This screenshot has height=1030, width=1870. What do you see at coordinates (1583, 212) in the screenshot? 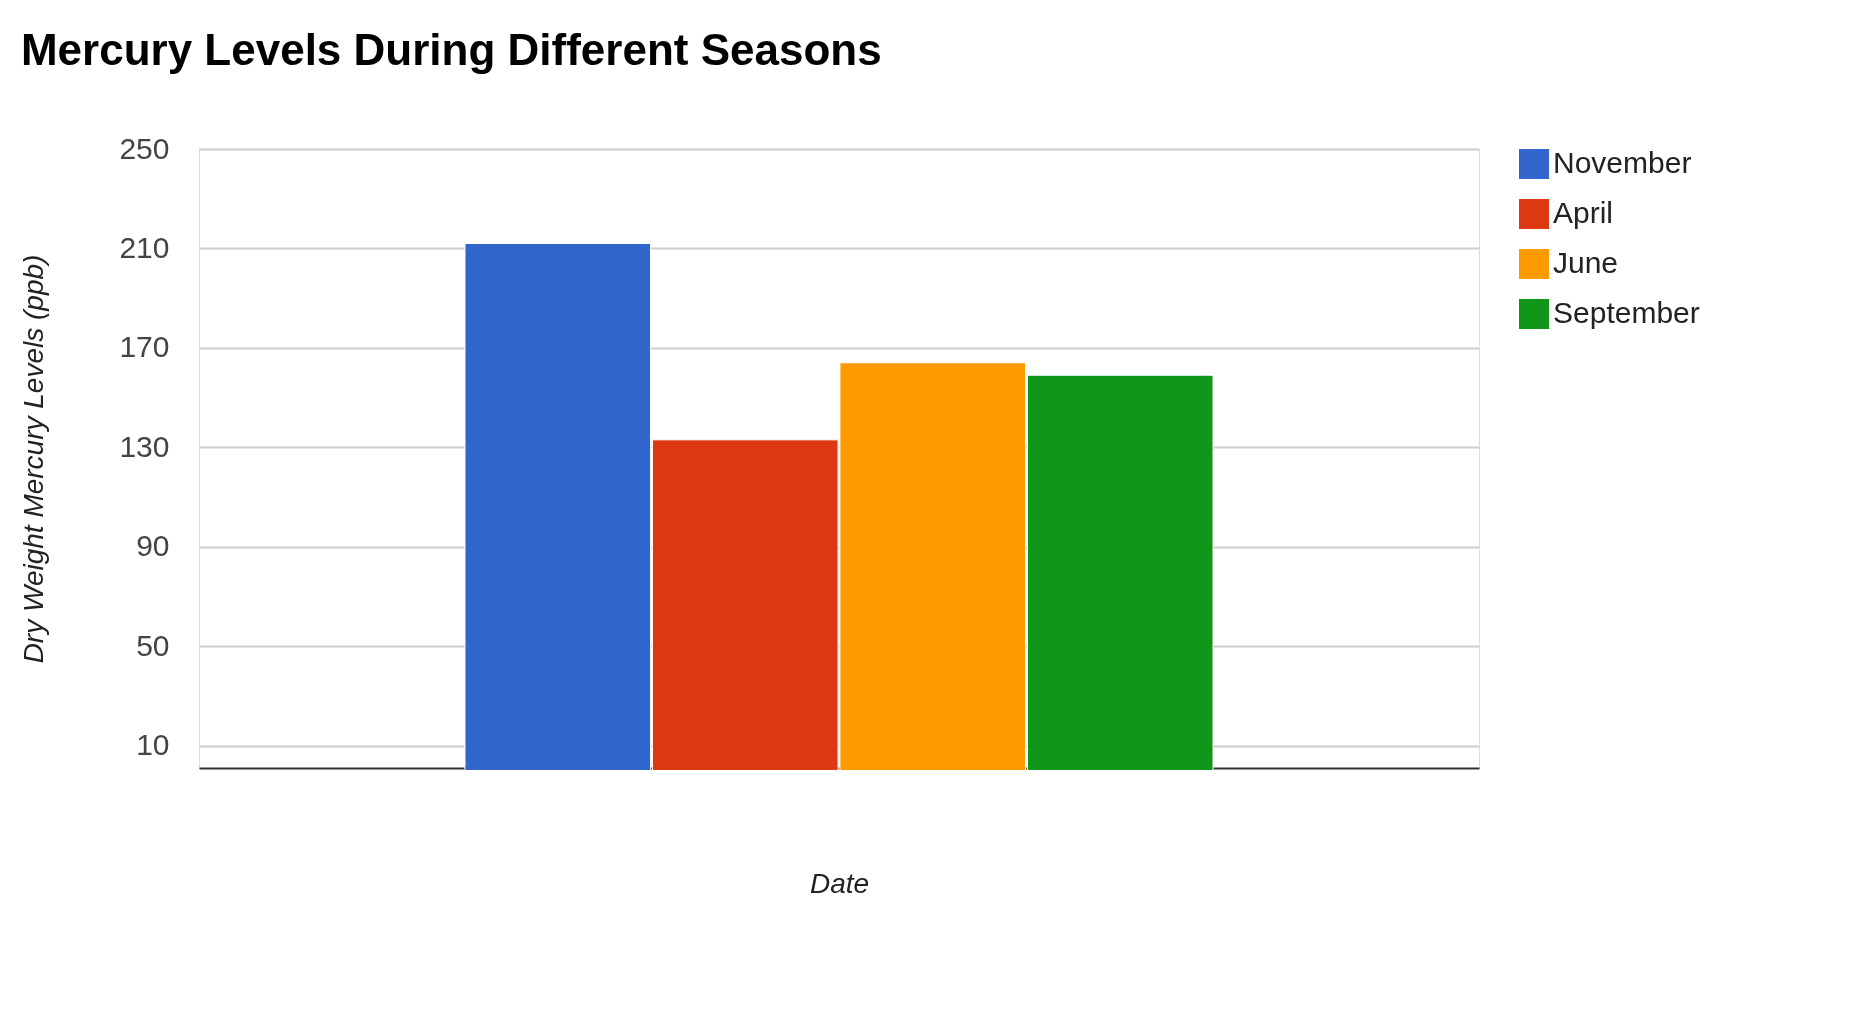
I see `legend-label: April` at bounding box center [1583, 212].